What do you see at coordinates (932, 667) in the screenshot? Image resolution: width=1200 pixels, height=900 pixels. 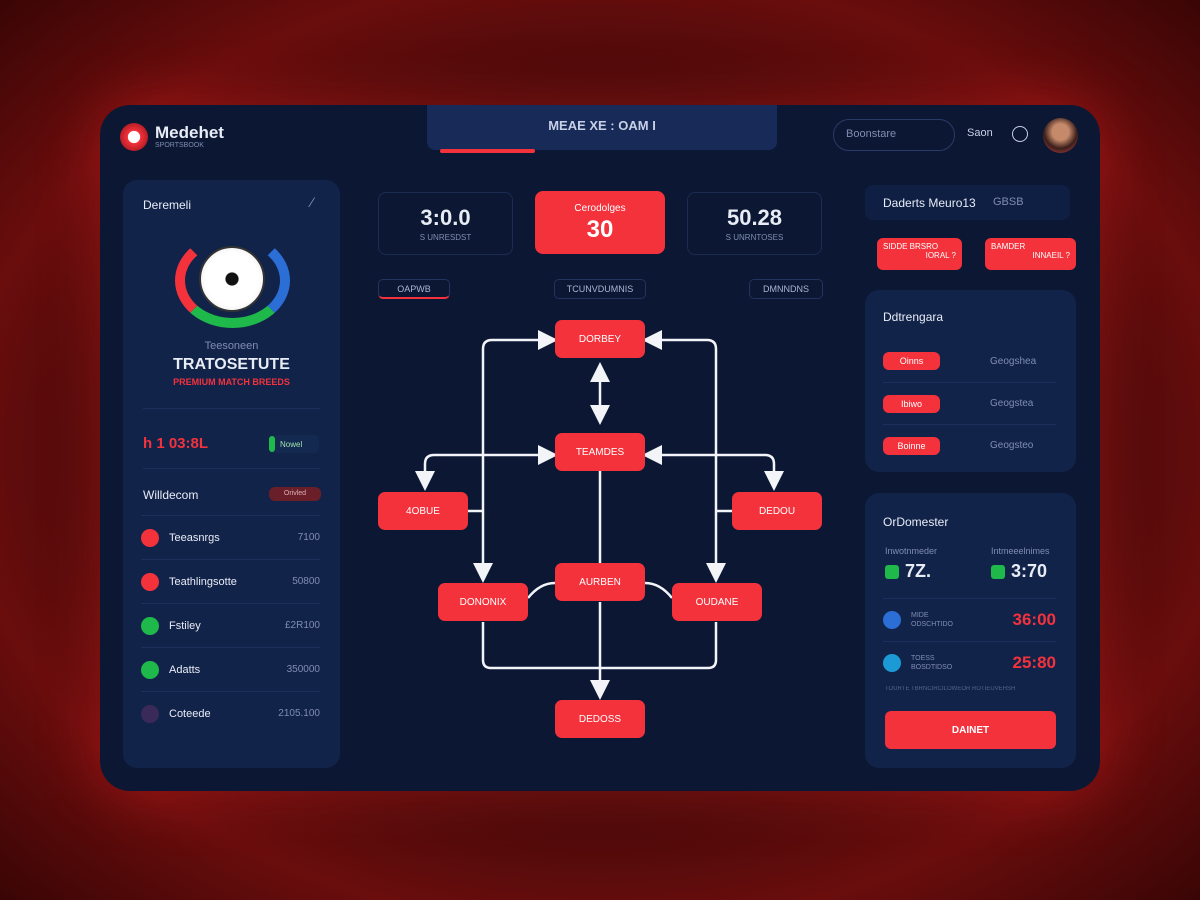 I see `time-label: BOSDTIDSO` at bounding box center [932, 667].